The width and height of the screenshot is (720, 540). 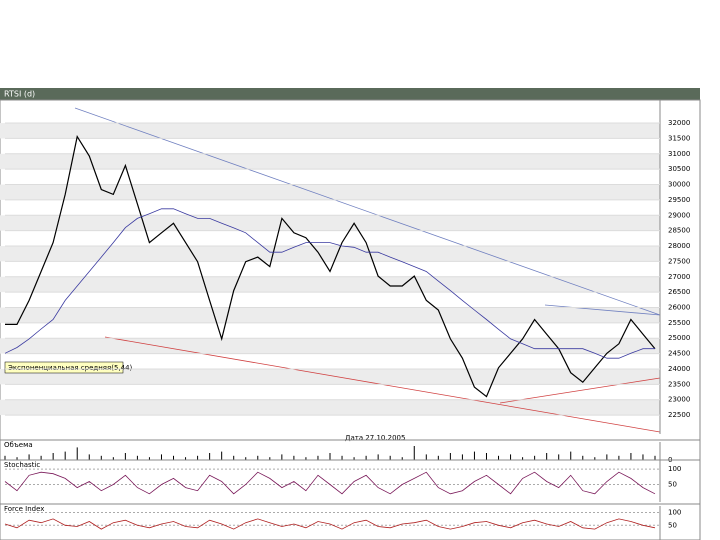 What do you see at coordinates (679, 292) in the screenshot?
I see `y-tick-label: 26500` at bounding box center [679, 292].